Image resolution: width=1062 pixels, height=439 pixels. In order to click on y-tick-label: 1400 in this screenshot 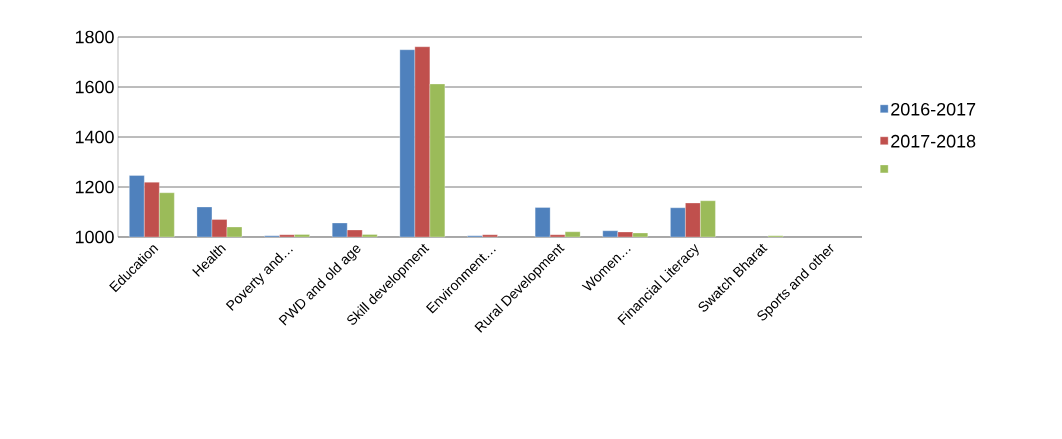, I will do `click(94, 137)`.